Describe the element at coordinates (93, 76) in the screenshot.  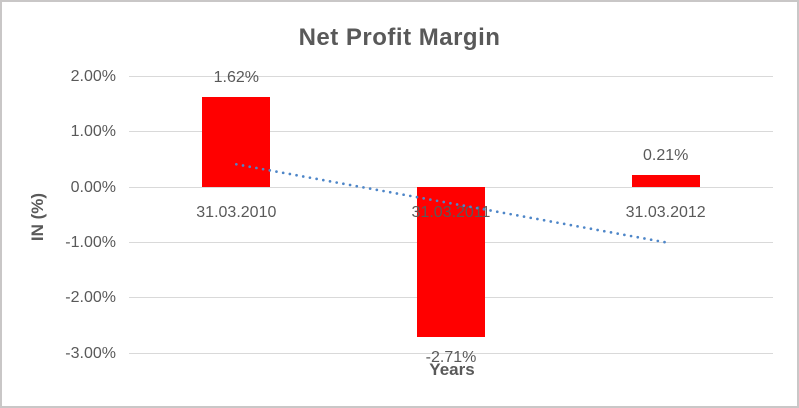
I see `y-axis-tick-label: 2.00%` at that location.